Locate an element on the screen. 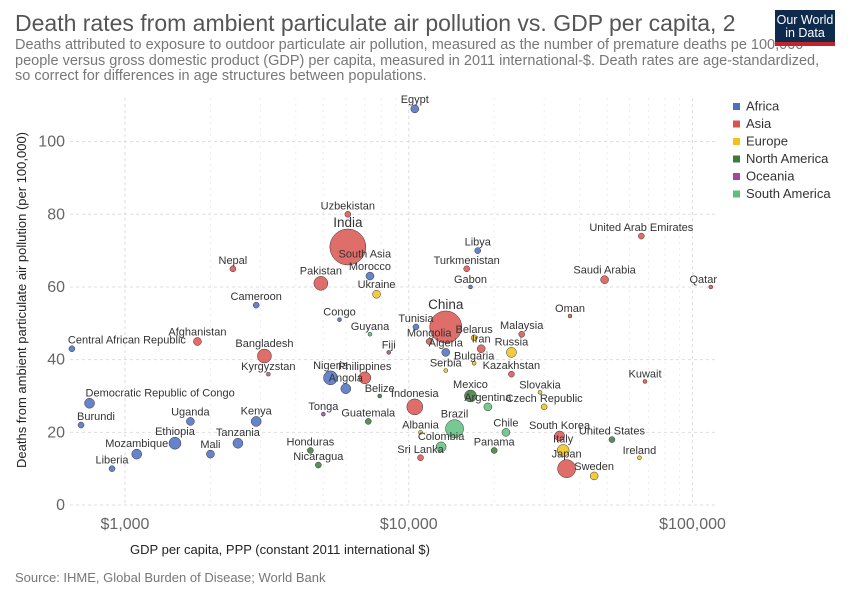 This screenshot has height=600, width=850. legend-item: South America is located at coordinates (788, 193).